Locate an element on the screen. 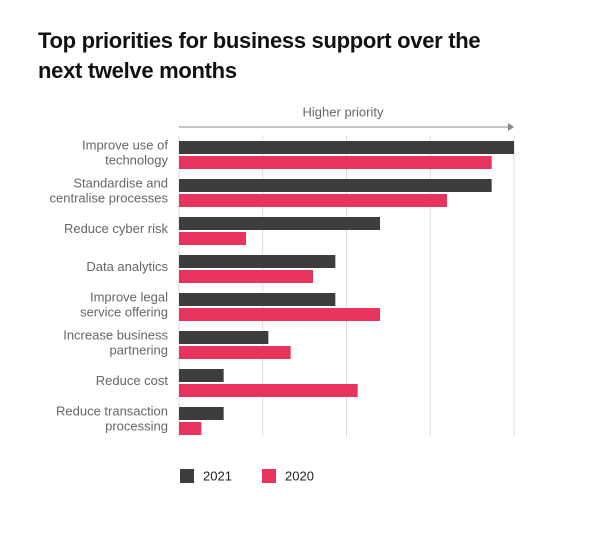  category-label: Reduce cyber risk is located at coordinates (116, 228).